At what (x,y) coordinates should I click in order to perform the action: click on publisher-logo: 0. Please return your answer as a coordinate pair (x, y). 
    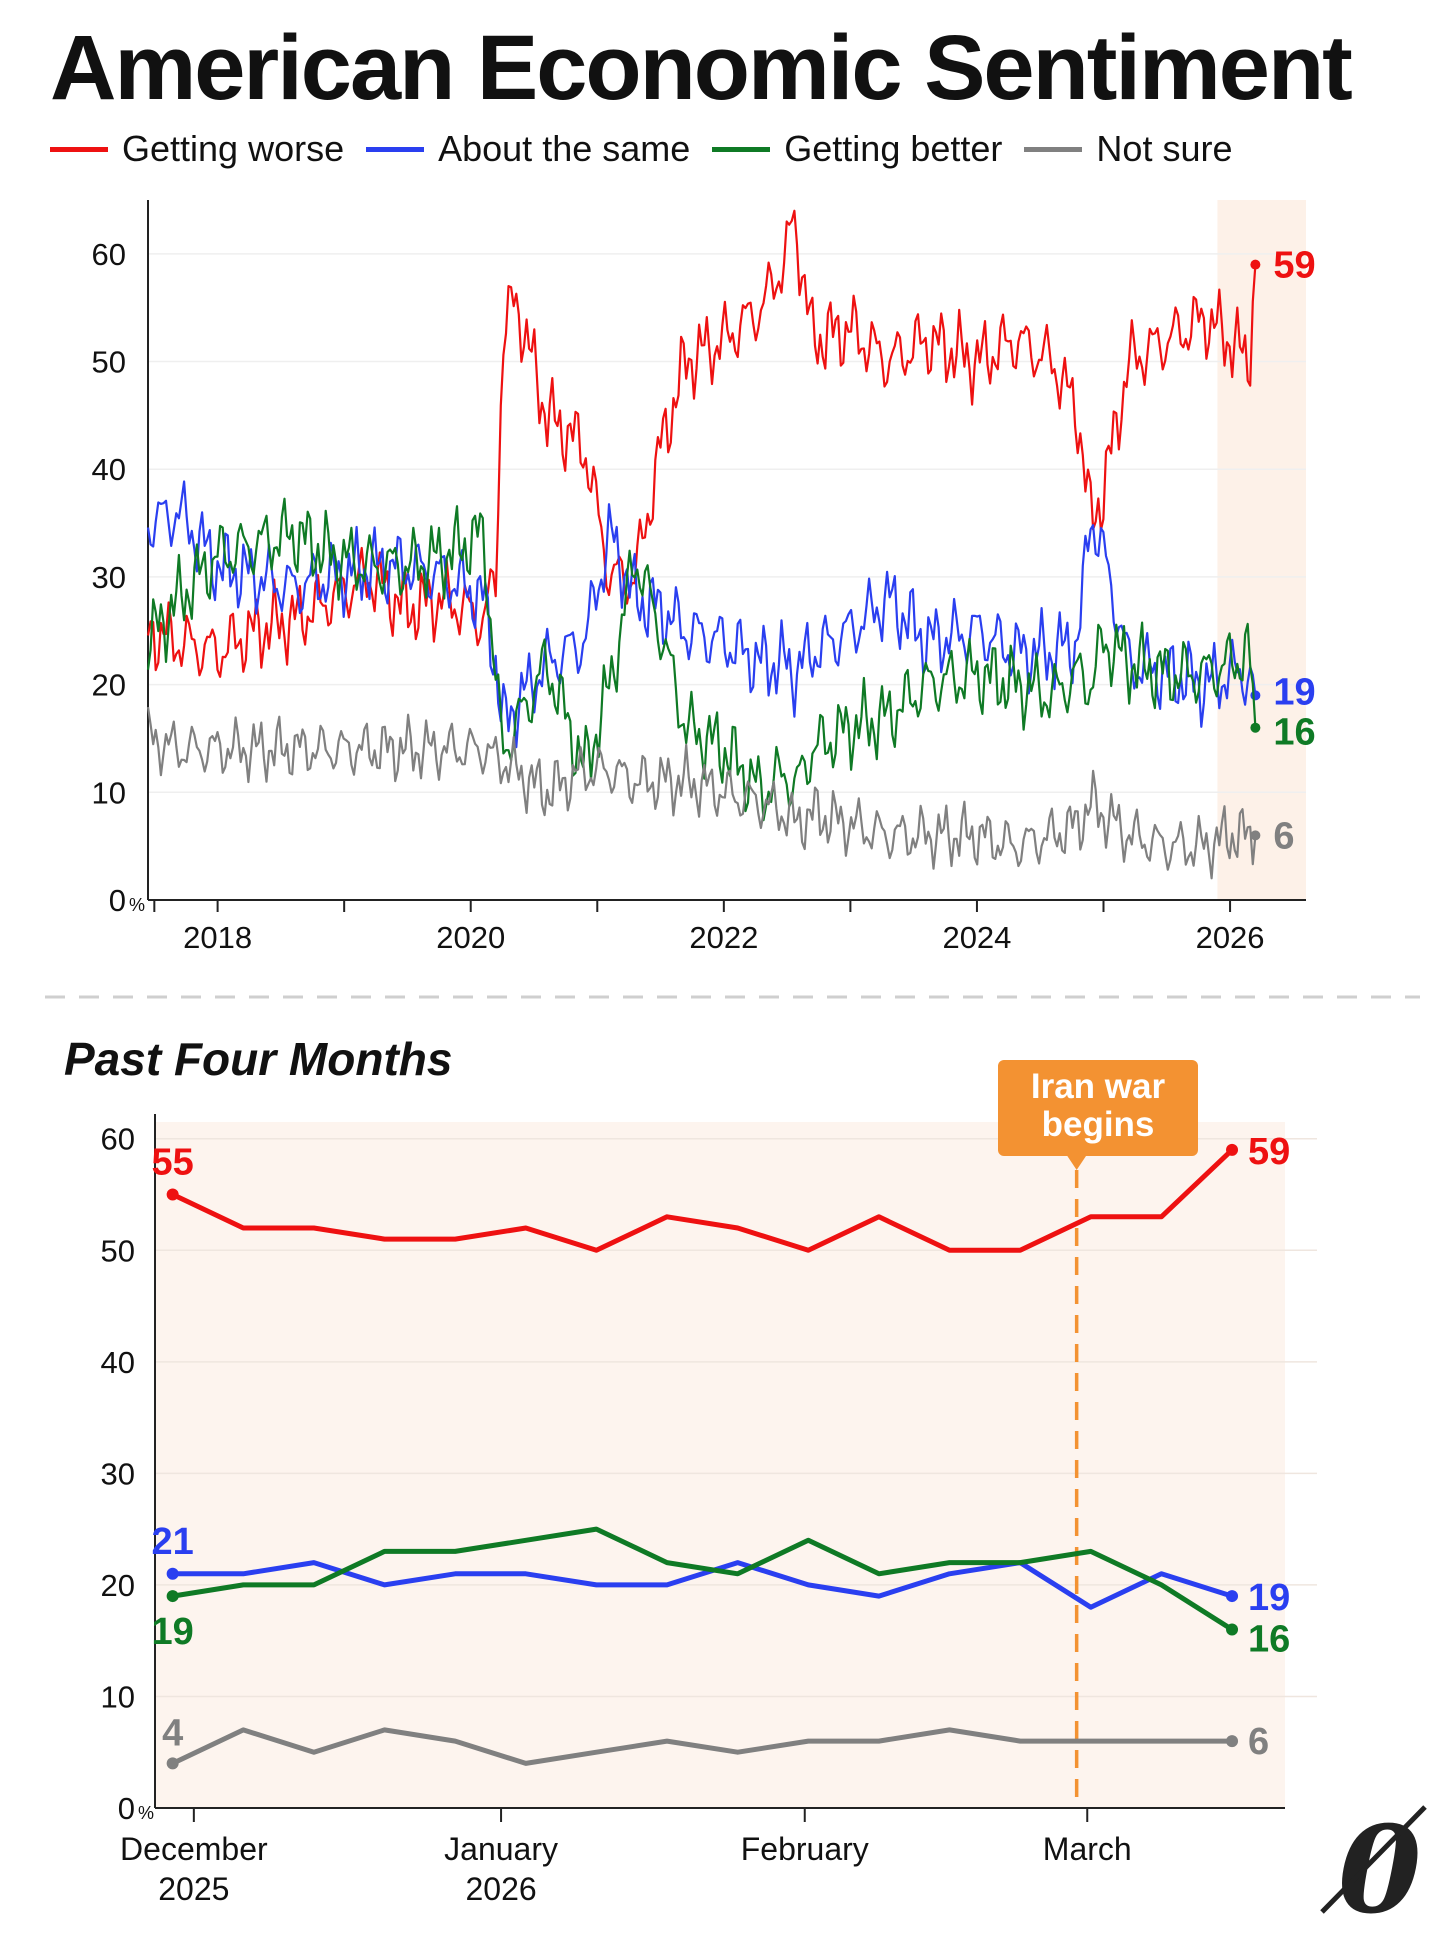
    Looking at the image, I should click on (1373, 1870).